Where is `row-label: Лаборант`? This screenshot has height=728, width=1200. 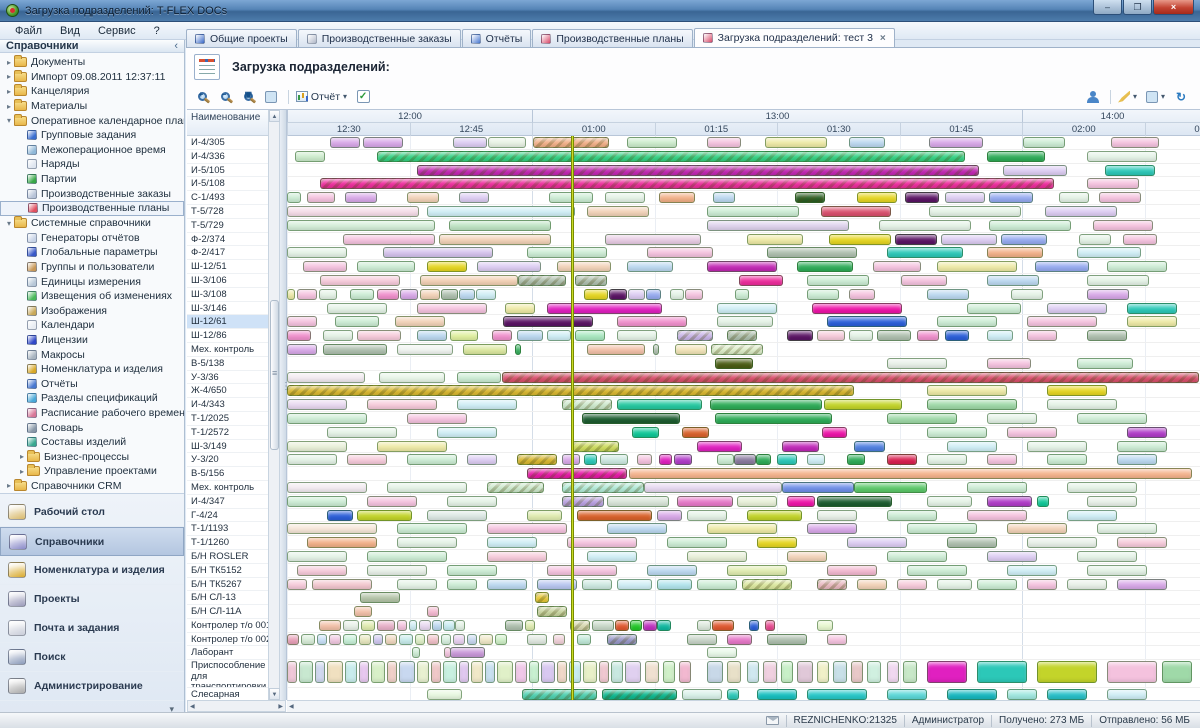
row-label: Лаборант is located at coordinates (227, 653).